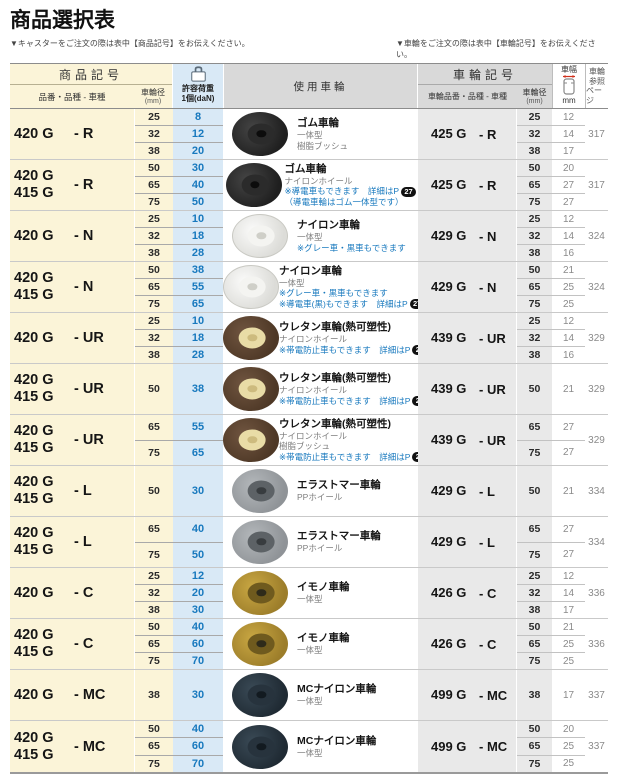  Describe the element at coordinates (350, 191) in the screenshot. I see `wheel-note-line: ※導電車もできます 詳細はP 27` at that location.